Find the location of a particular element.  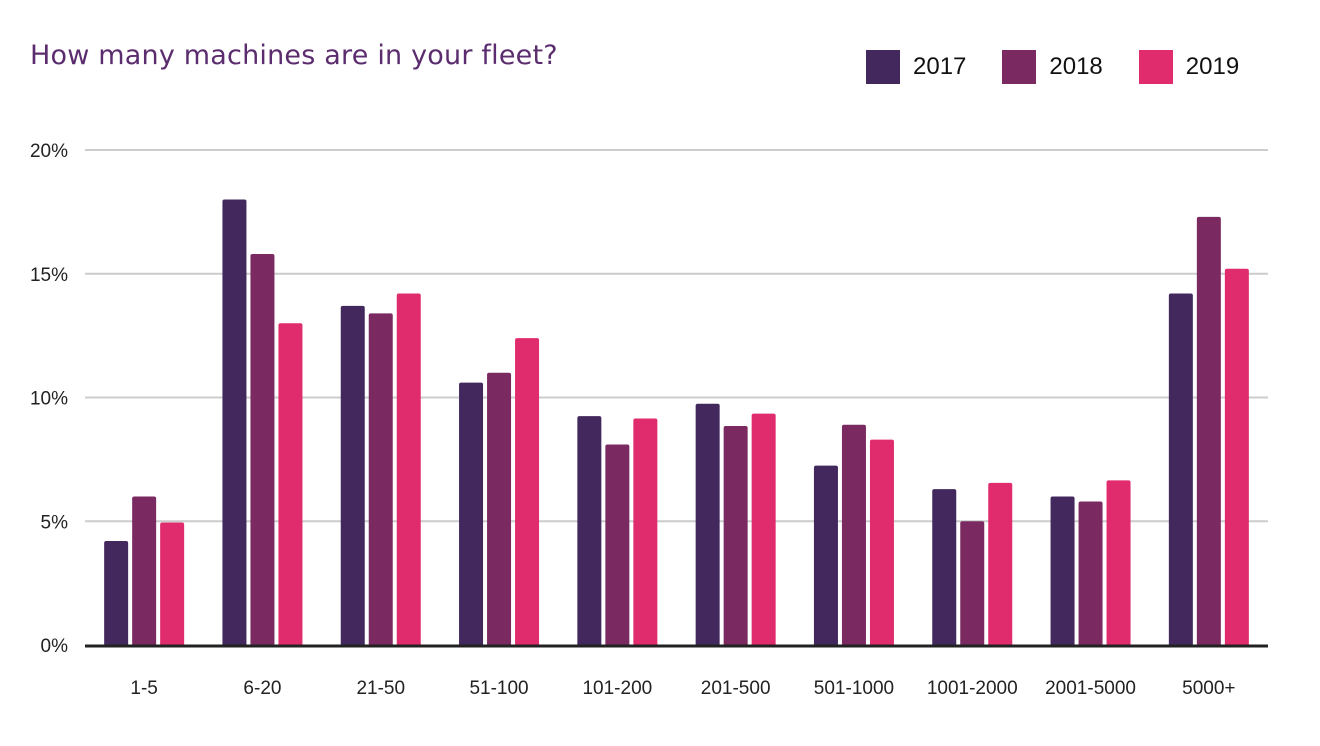

legend-swatch-2017 is located at coordinates (883, 67).